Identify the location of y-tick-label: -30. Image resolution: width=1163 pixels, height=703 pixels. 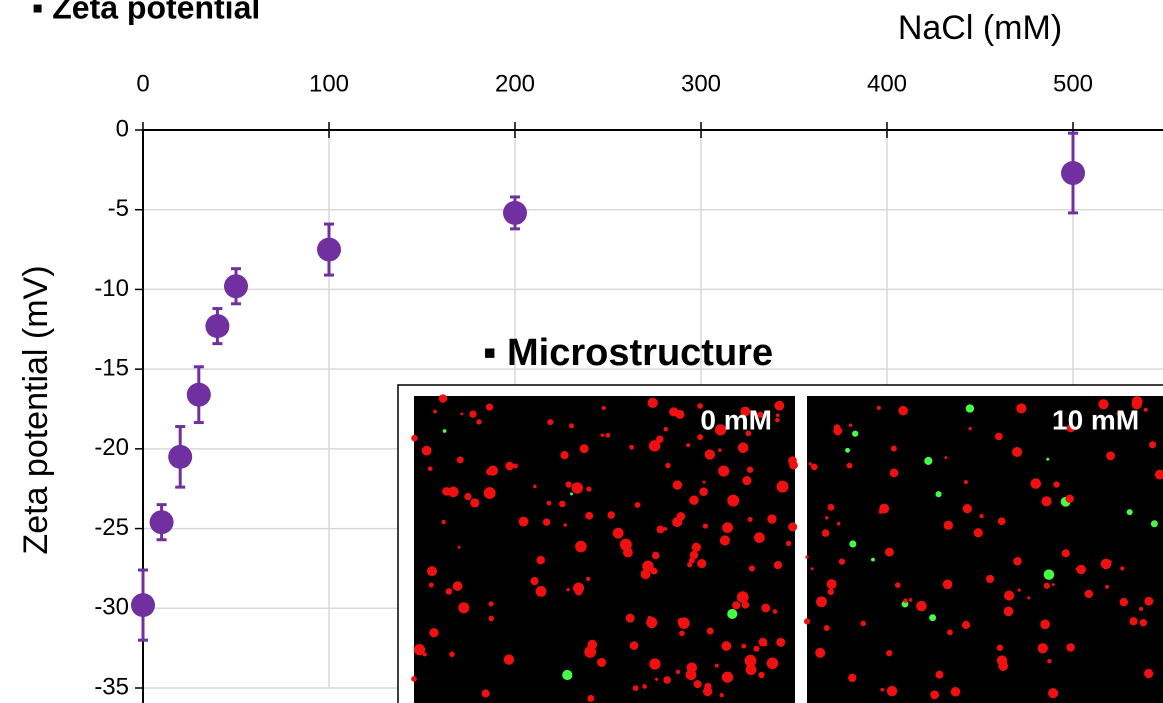
(111, 607).